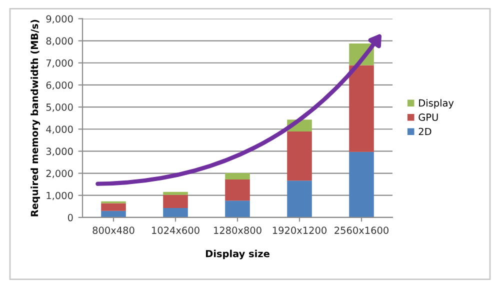 This screenshot has height=288, width=500. Describe the element at coordinates (59, 63) in the screenshot. I see `y-tick-label: 7,000` at that location.